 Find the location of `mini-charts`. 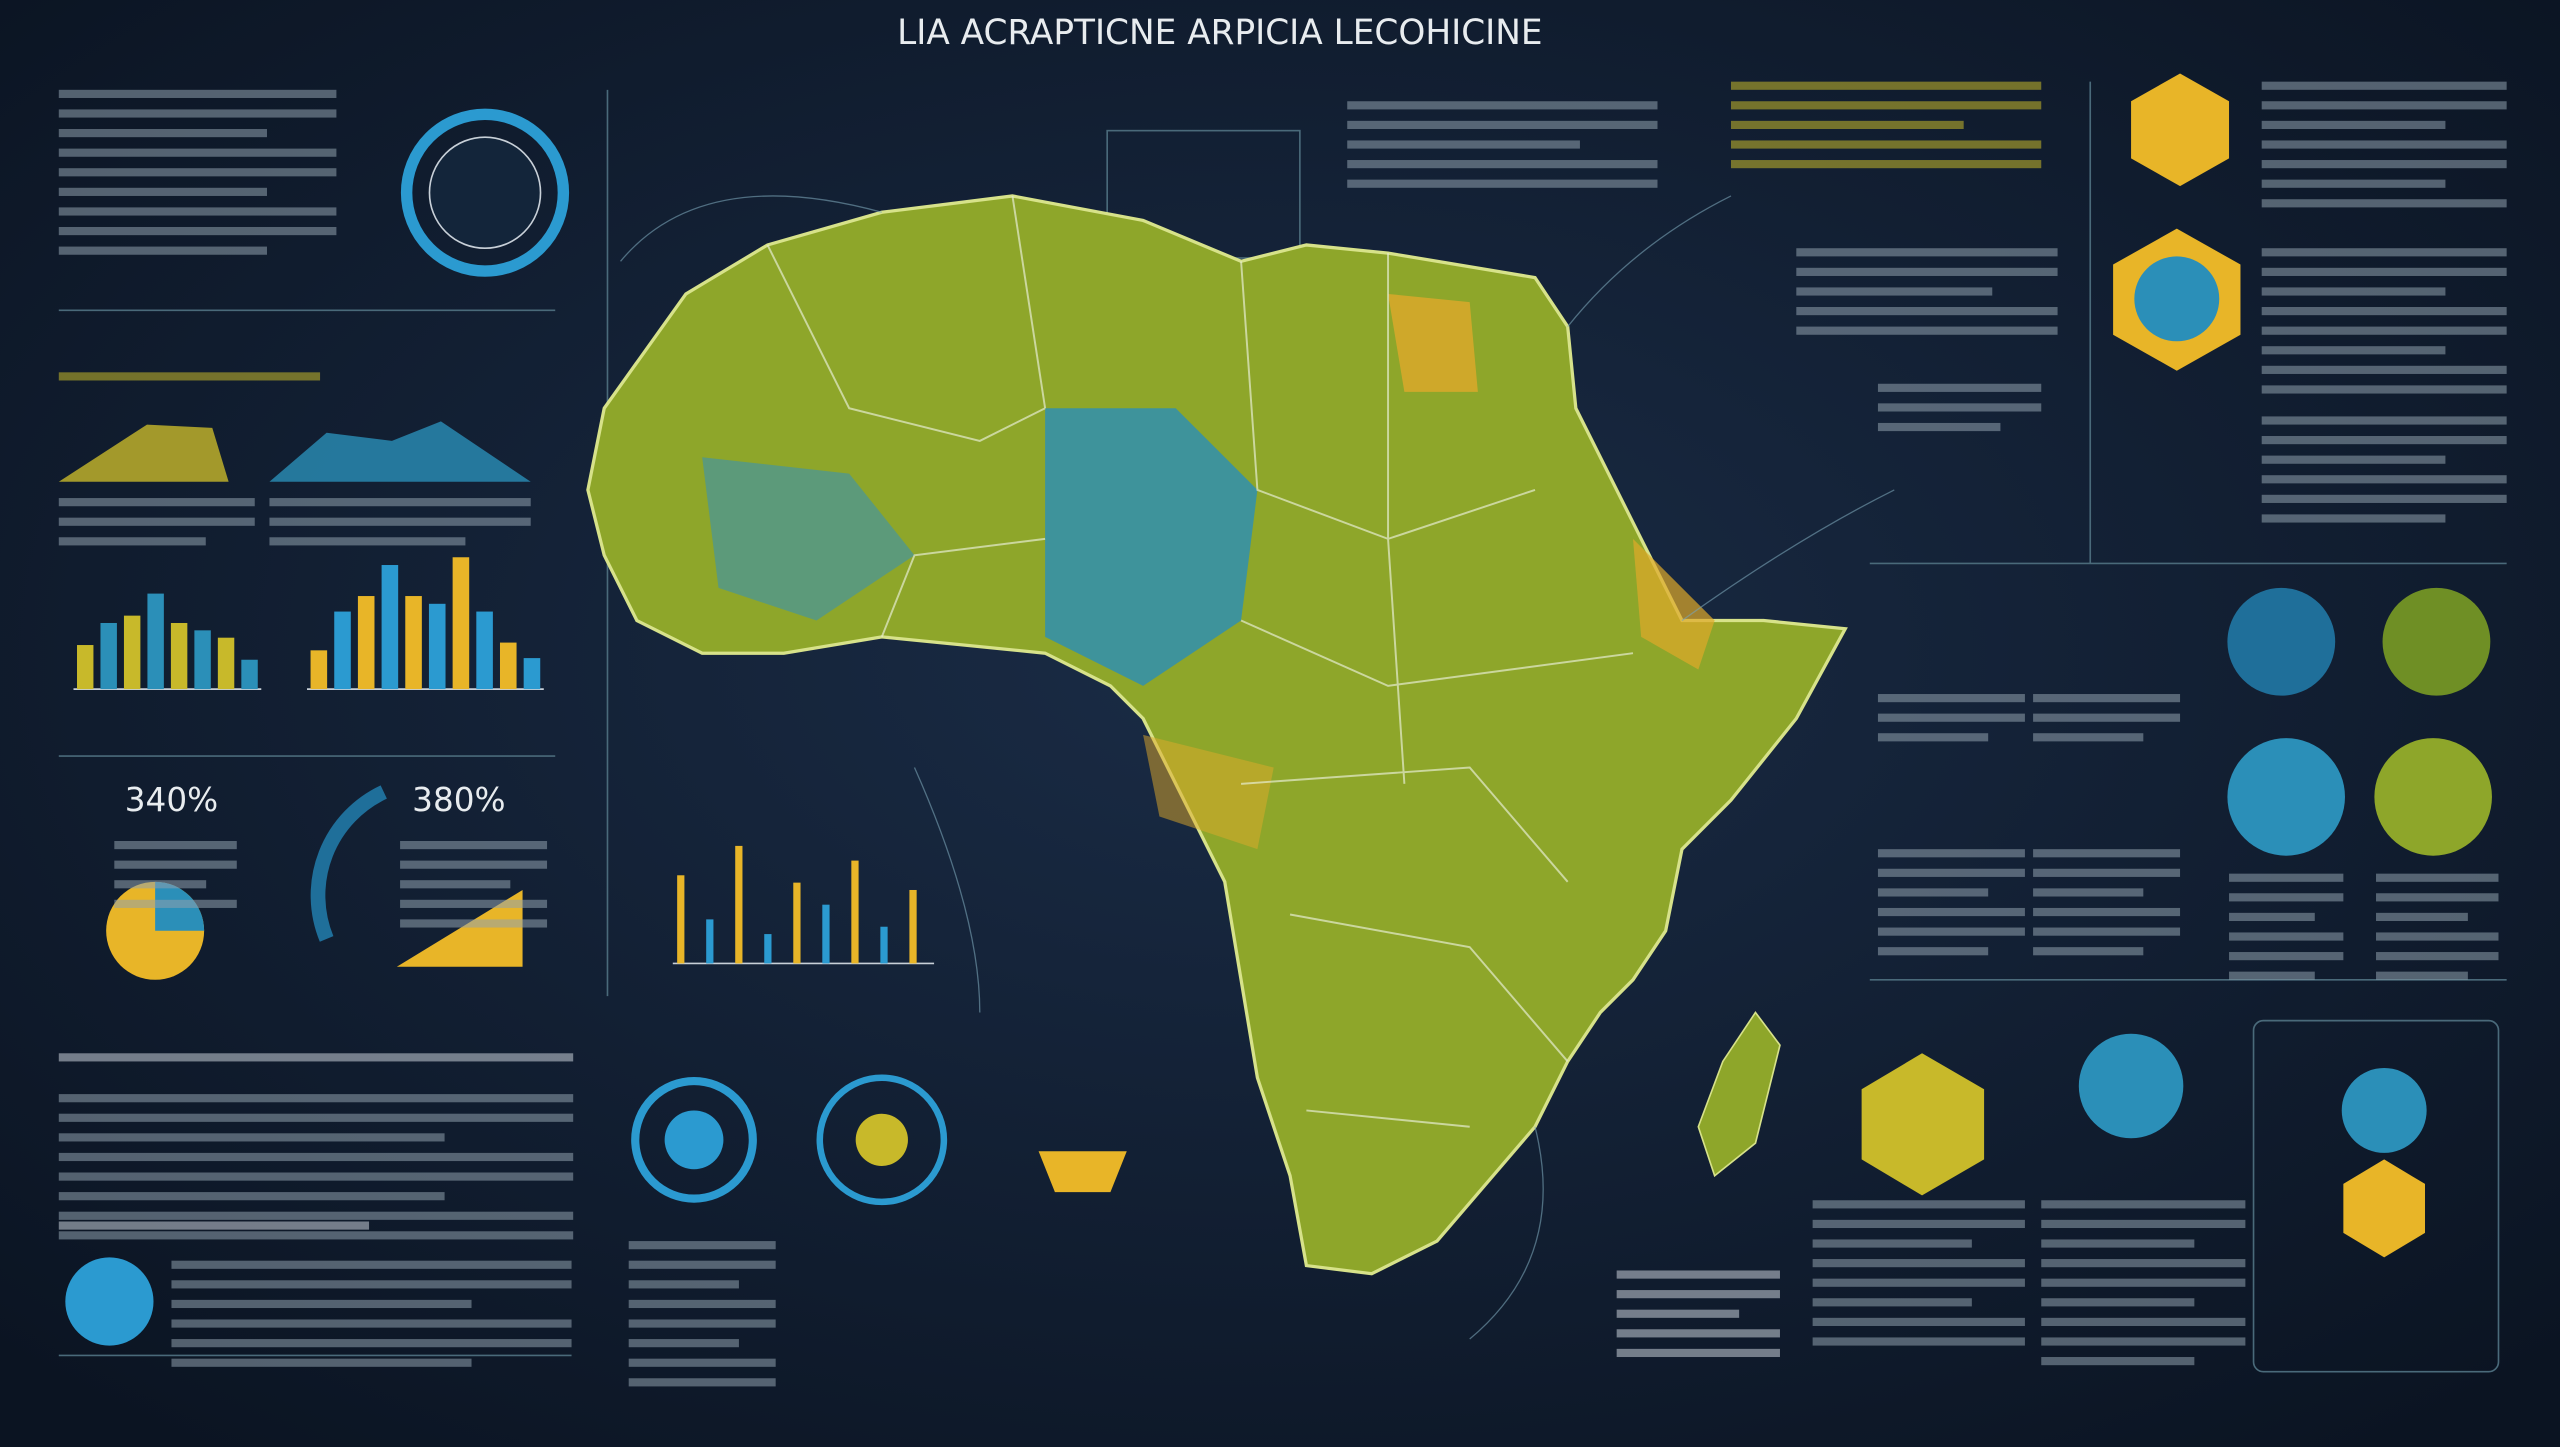

mini-charts is located at coordinates (504, 761).